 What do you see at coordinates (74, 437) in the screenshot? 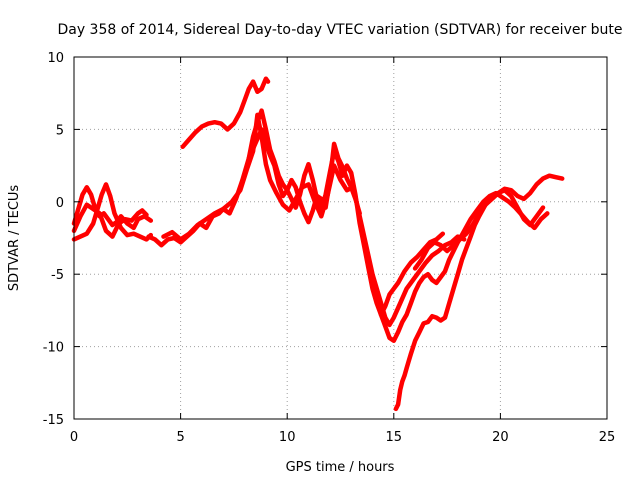
I see `x-tick-label: 0` at bounding box center [74, 437].